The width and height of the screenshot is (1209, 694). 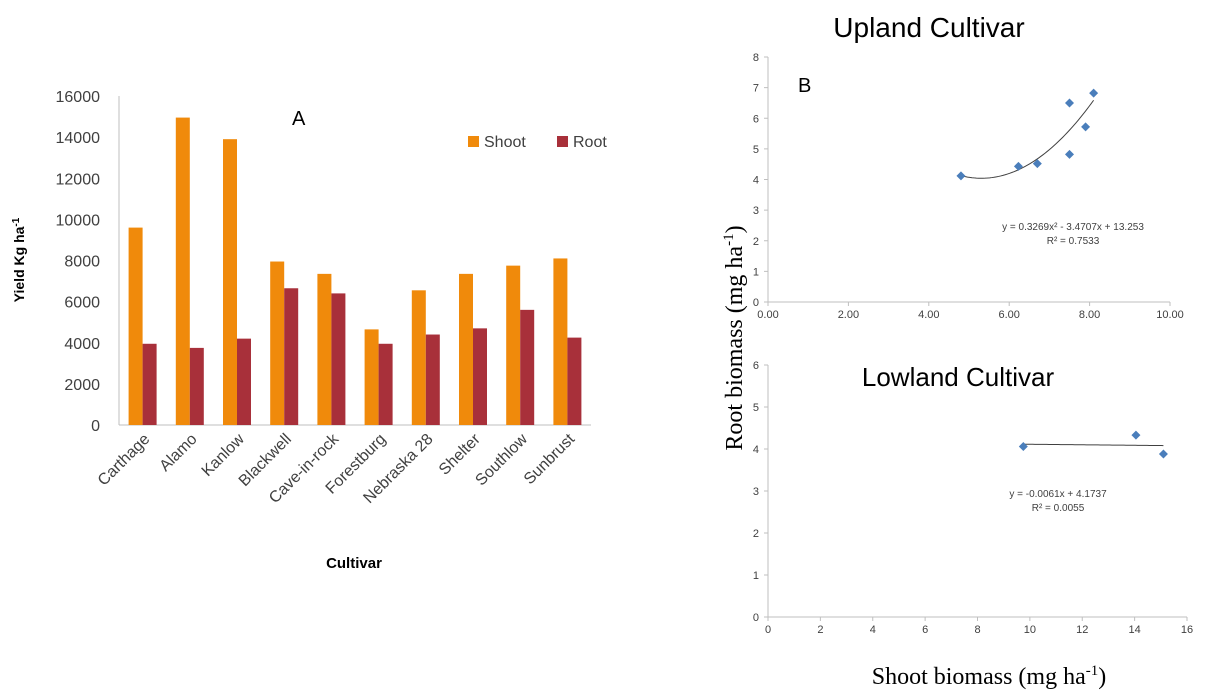 What do you see at coordinates (505, 142) in the screenshot?
I see `legend-label-shoot: Shoot` at bounding box center [505, 142].